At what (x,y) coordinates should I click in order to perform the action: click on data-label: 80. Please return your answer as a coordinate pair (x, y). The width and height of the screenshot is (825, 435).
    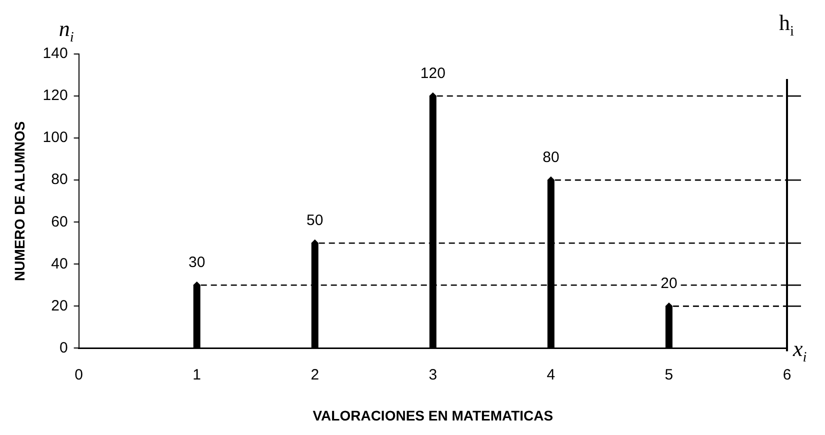
    Looking at the image, I should click on (551, 157).